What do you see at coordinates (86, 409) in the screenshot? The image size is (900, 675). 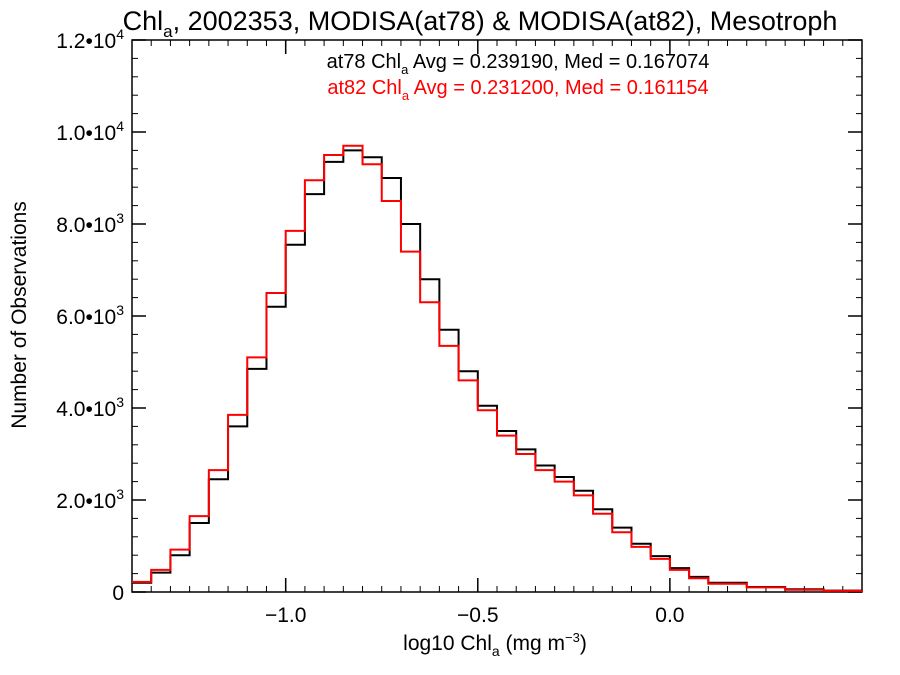 I see `y-tick-mantissa: 4.0•10` at bounding box center [86, 409].